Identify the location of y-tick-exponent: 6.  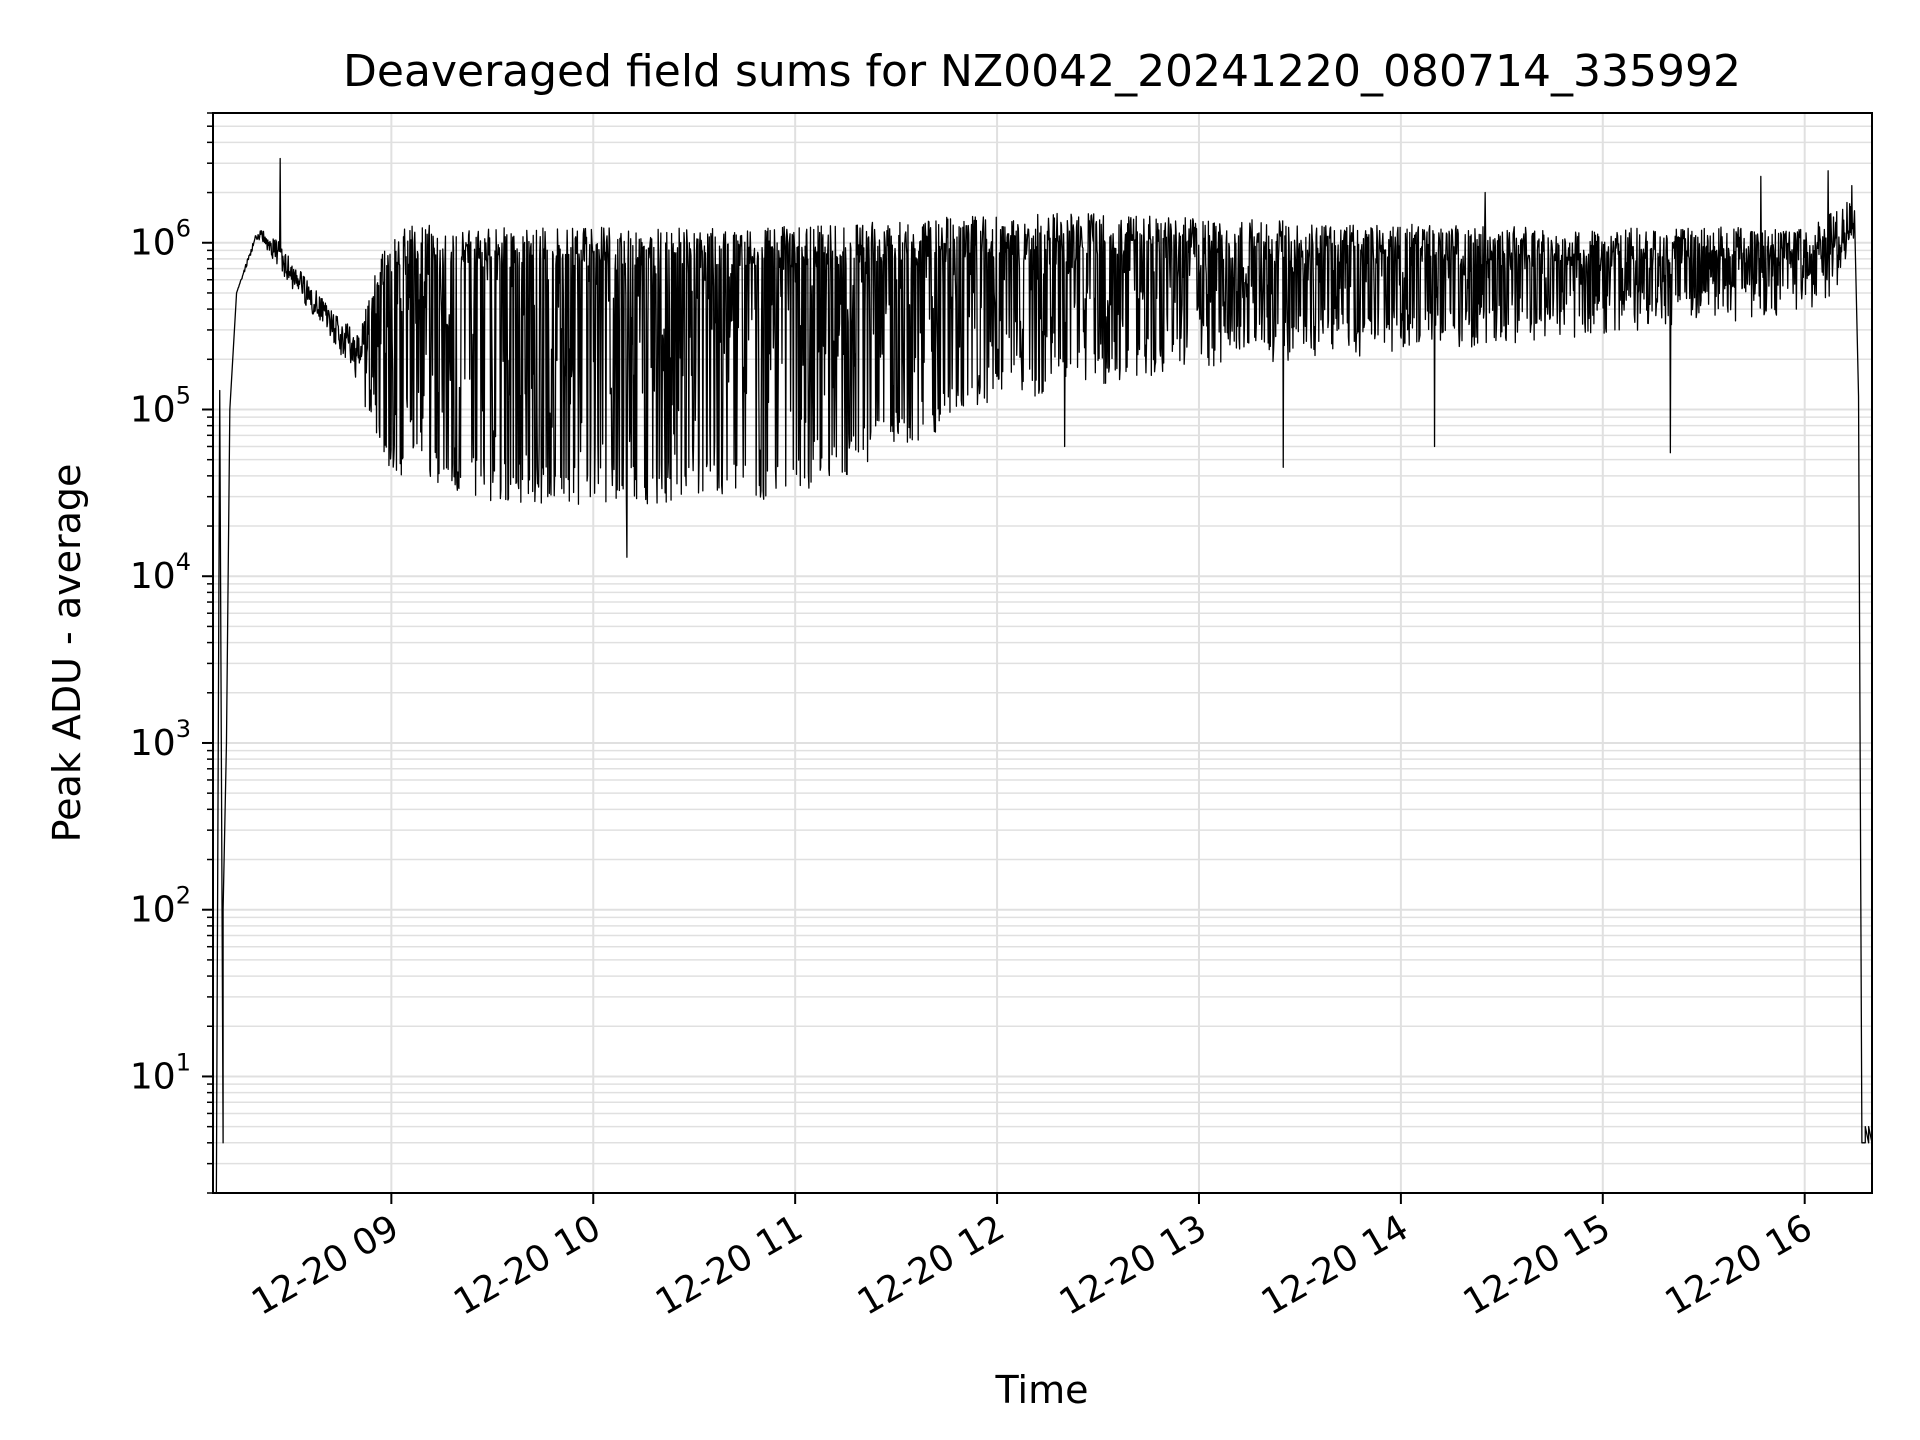
(183, 229).